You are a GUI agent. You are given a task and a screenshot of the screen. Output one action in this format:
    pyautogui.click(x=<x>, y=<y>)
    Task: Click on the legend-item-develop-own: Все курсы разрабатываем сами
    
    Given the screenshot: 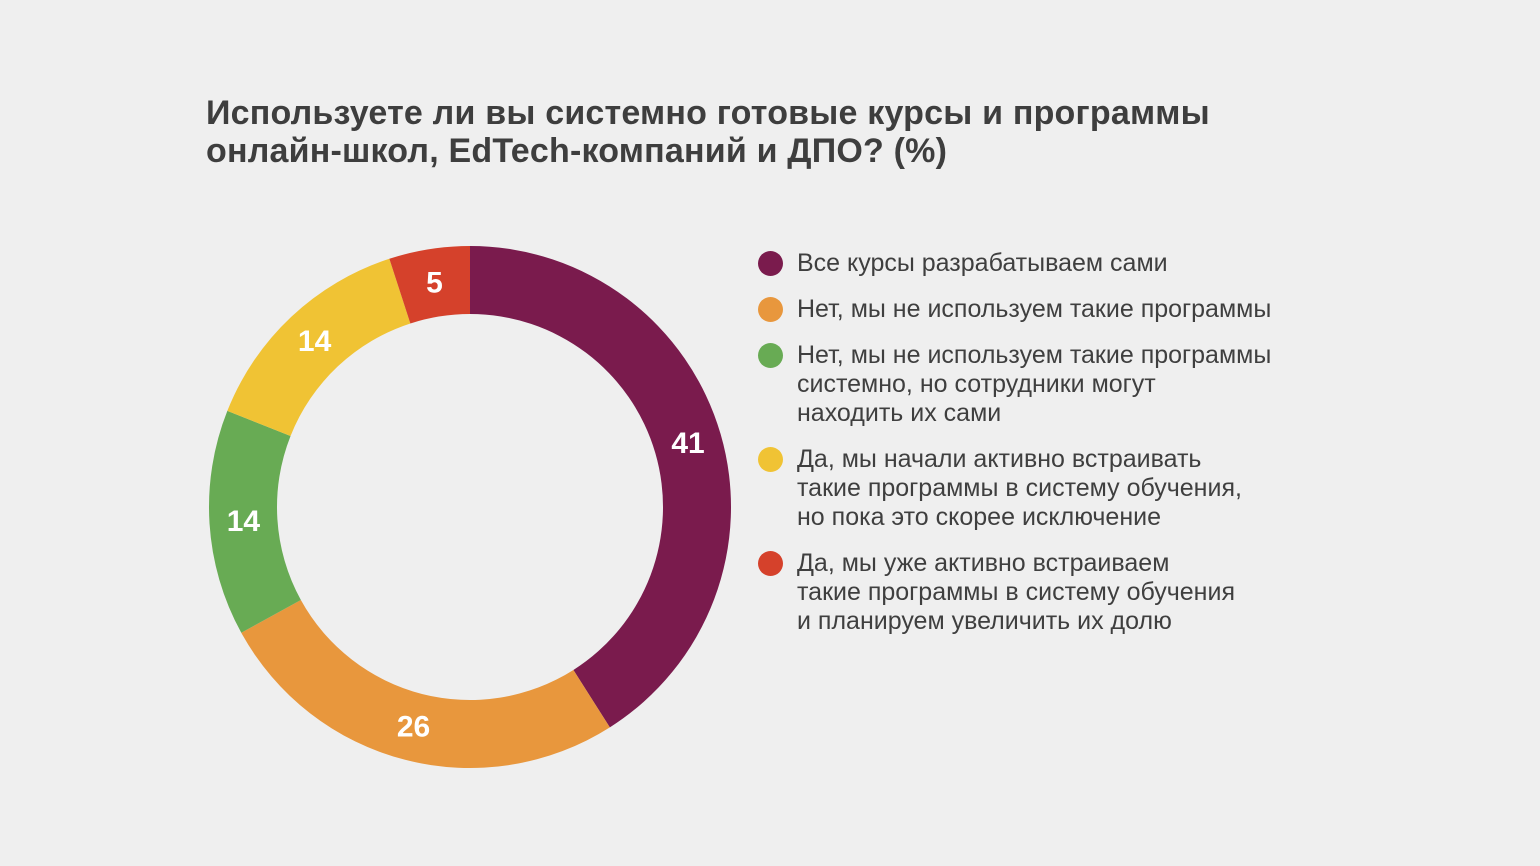 What is the action you would take?
    pyautogui.click(x=1058, y=263)
    